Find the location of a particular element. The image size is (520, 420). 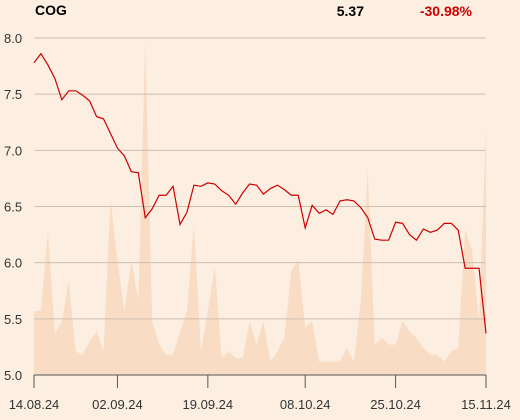

x-tick-label: 02.09.24 is located at coordinates (117, 404).